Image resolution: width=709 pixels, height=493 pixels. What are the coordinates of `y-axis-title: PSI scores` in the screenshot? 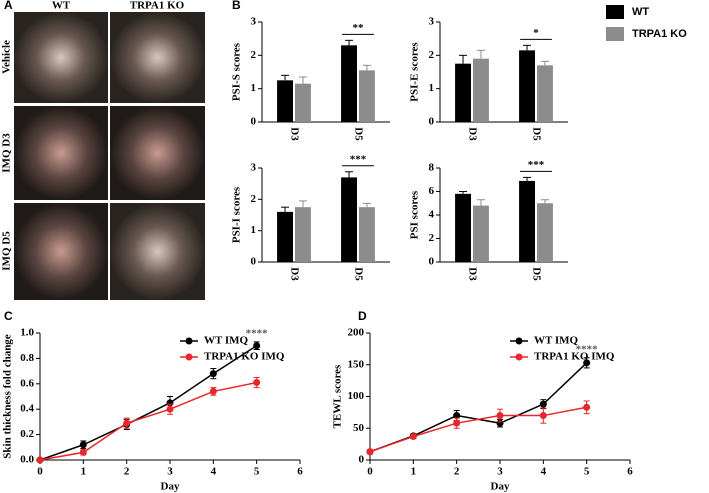 It's located at (415, 214).